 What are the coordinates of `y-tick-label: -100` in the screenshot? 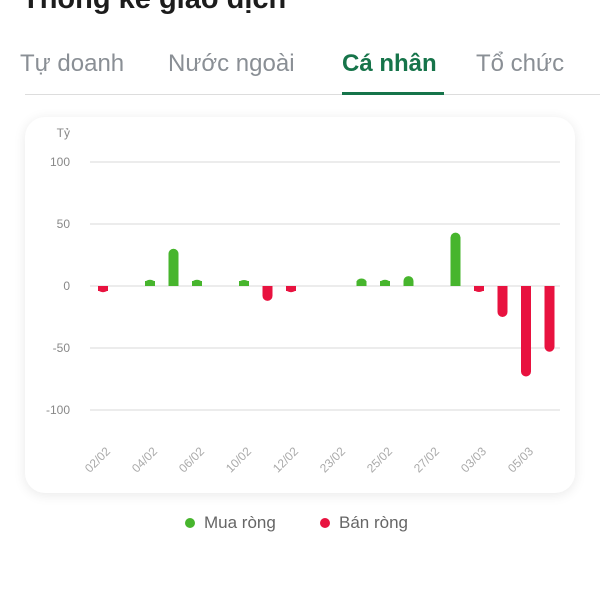 It's located at (58, 410).